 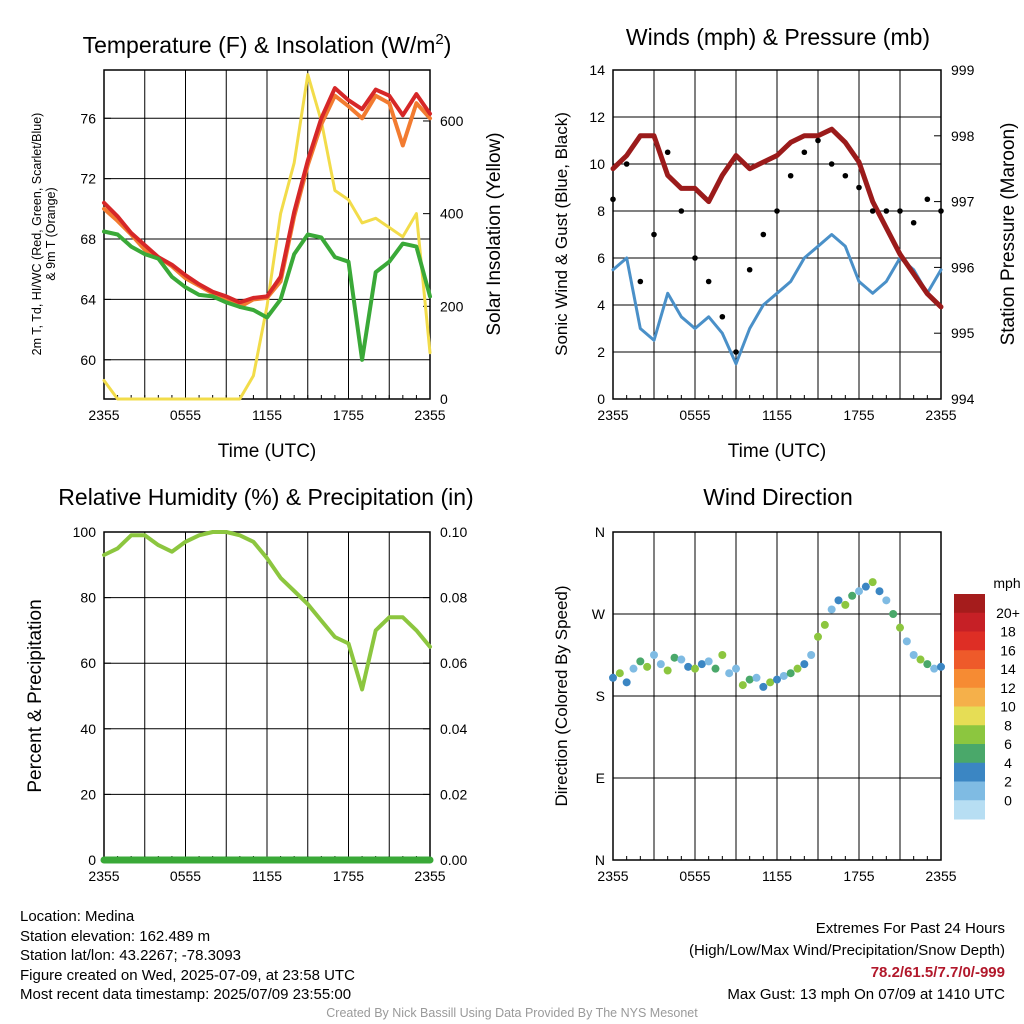 I want to click on y-right-tick-label: 0.10, so click(x=453, y=532).